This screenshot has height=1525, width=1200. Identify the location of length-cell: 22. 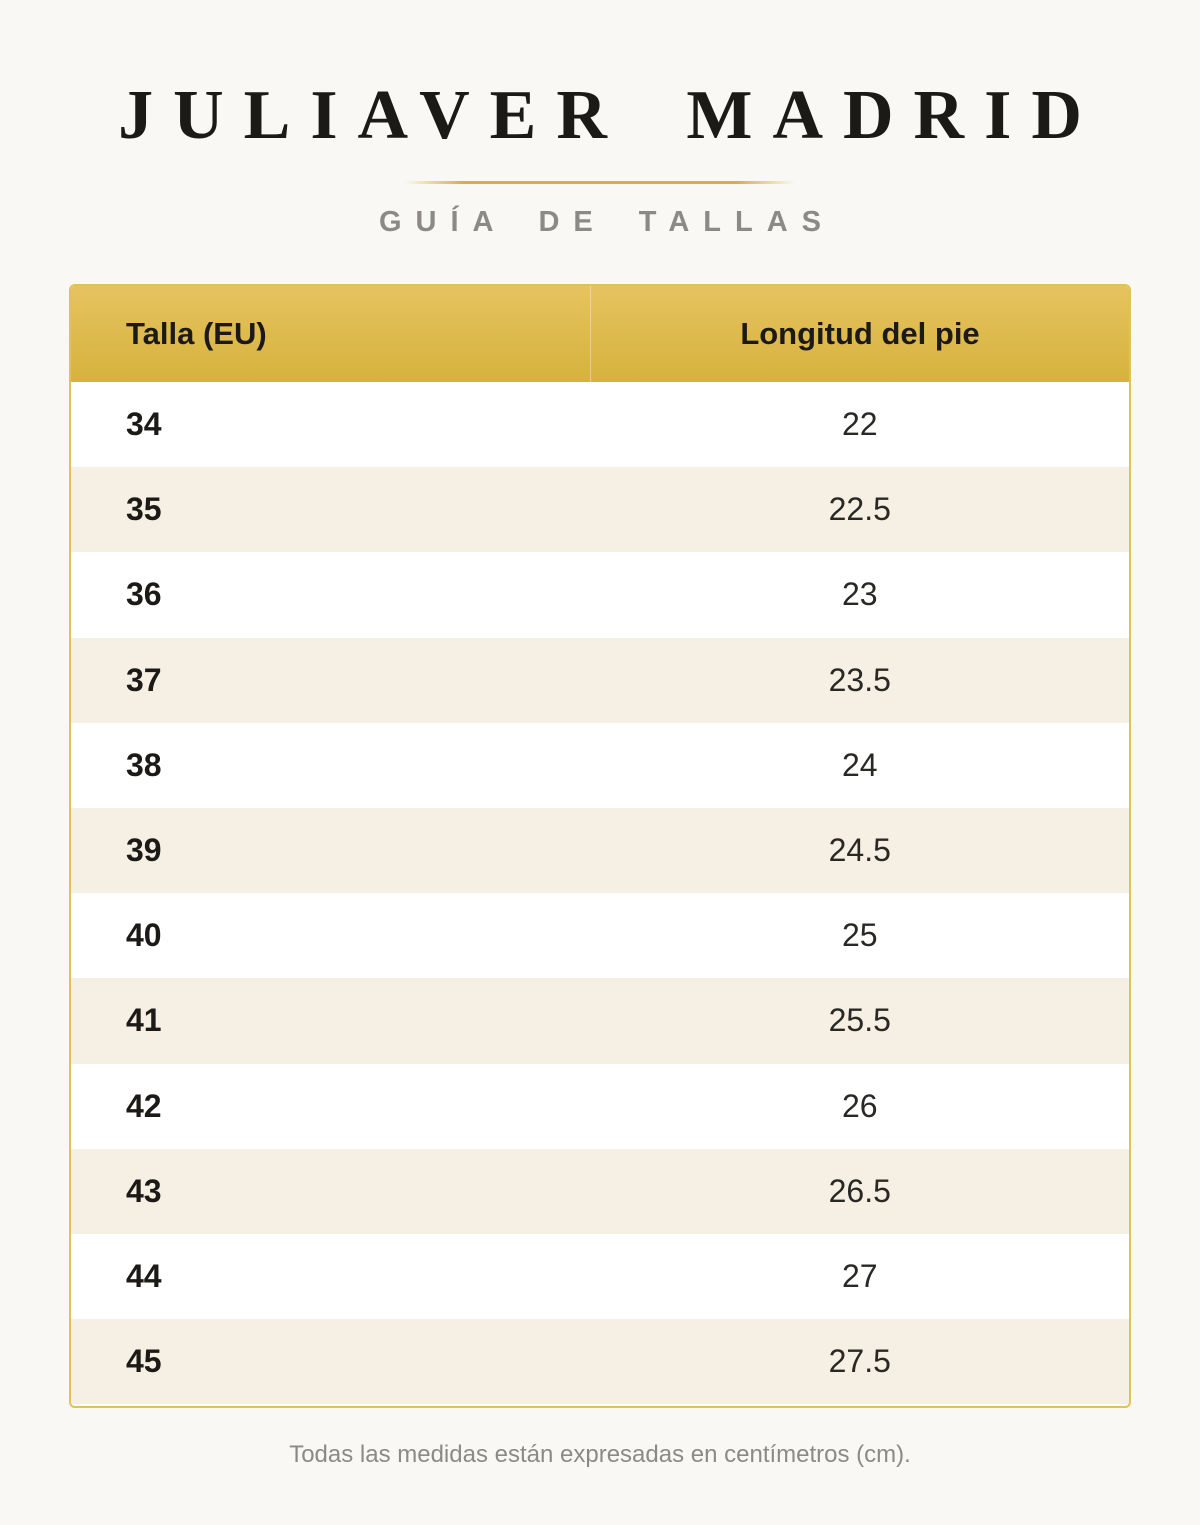
(859, 424).